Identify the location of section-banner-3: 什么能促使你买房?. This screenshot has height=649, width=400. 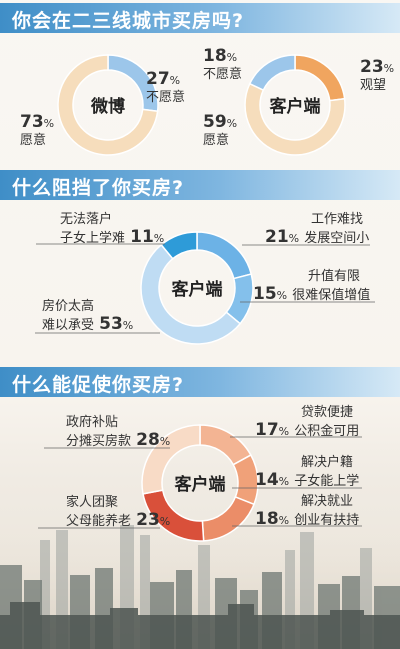
(200, 382).